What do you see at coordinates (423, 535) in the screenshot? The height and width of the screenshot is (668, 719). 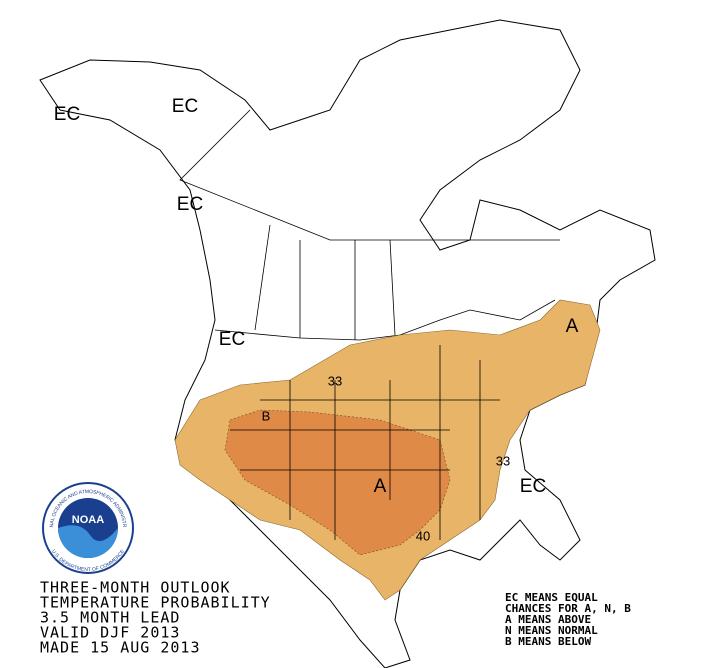 I see `contour-label: 40` at bounding box center [423, 535].